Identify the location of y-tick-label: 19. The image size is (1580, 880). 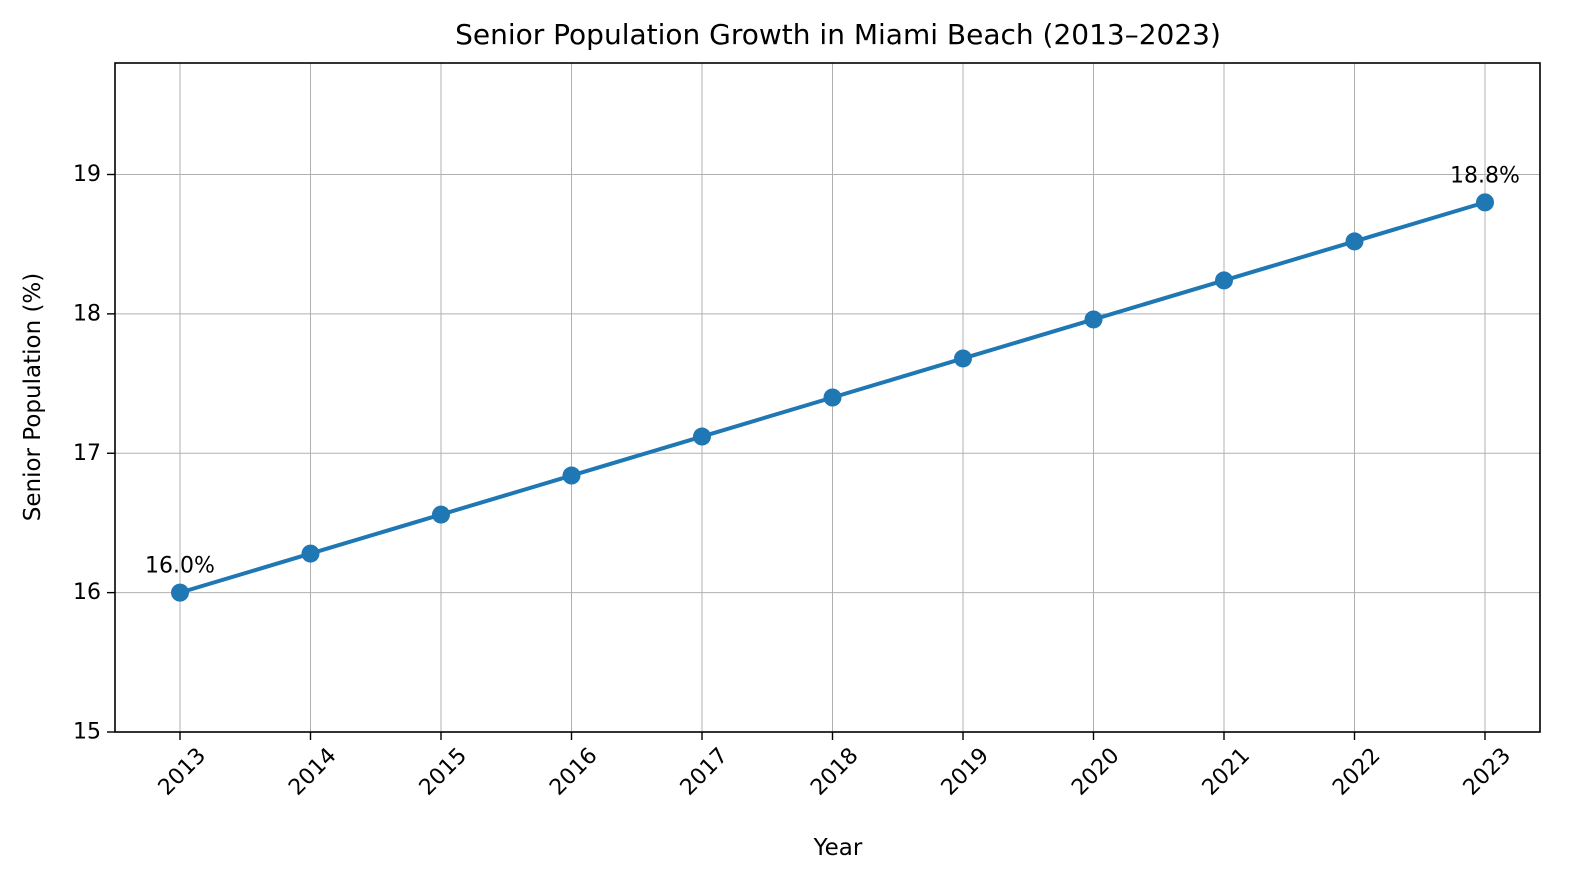
(87, 174).